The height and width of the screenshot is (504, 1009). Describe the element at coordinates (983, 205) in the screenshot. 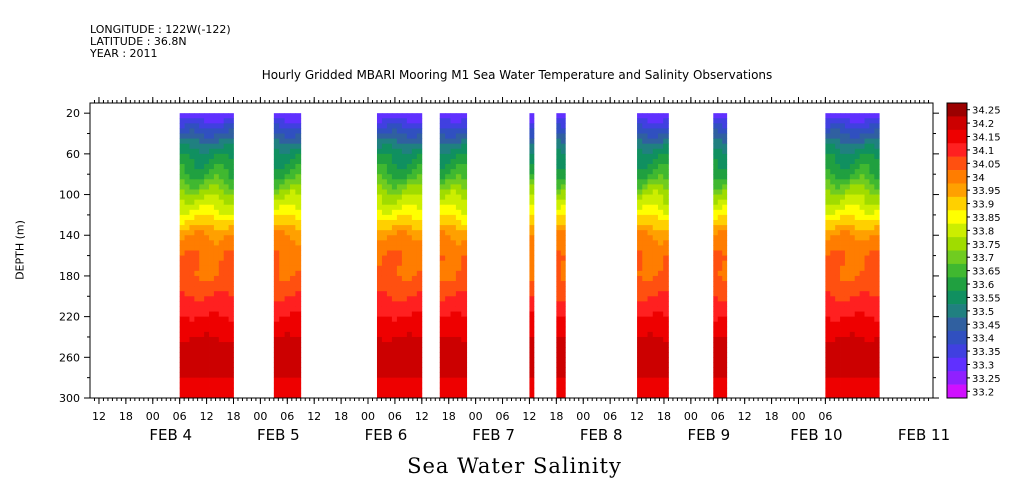

I see `colorbar-label: 33.9` at that location.